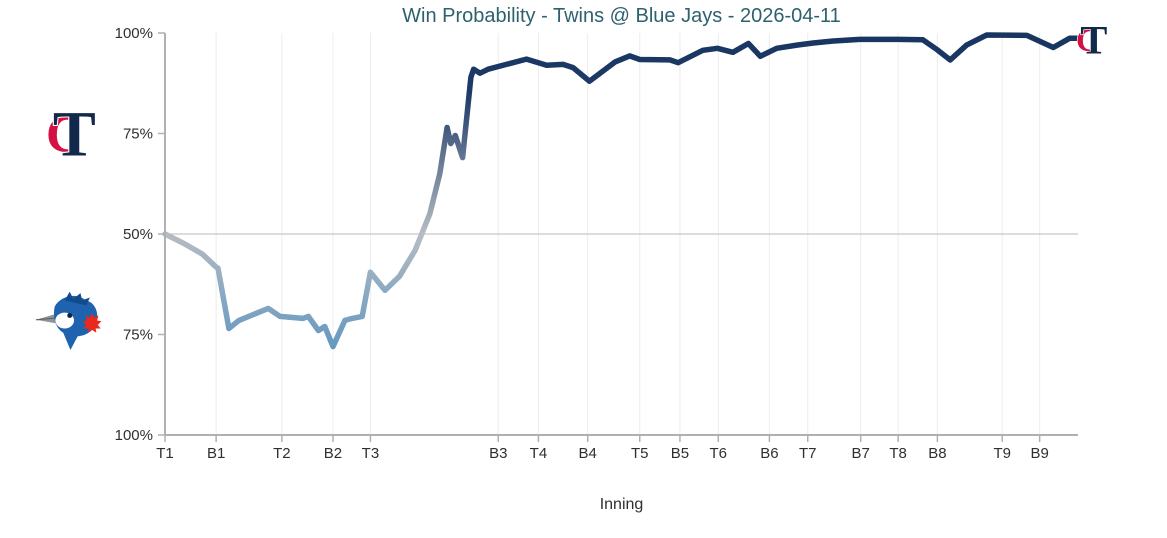 Image resolution: width=1167 pixels, height=538 pixels. What do you see at coordinates (165, 453) in the screenshot?
I see `x-tick-label-T1: T1` at bounding box center [165, 453].